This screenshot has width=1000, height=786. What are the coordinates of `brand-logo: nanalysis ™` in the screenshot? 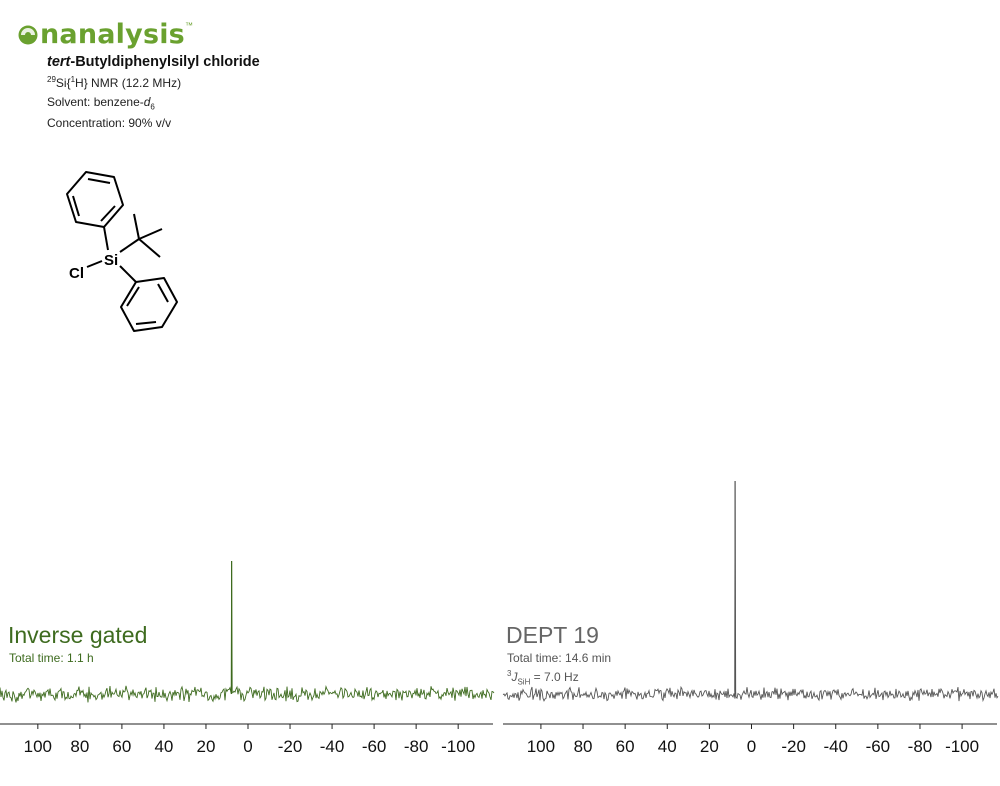 It's located at (105, 35).